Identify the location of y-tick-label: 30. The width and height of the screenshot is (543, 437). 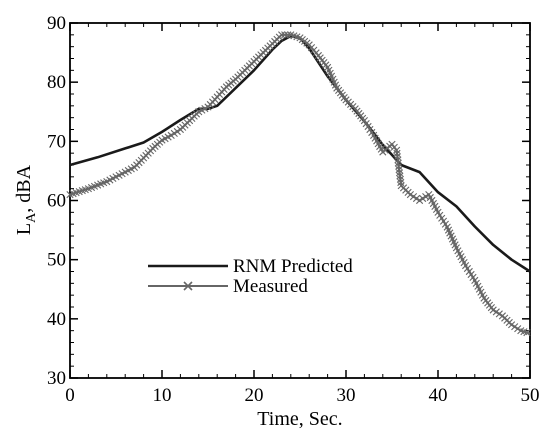
(56, 378).